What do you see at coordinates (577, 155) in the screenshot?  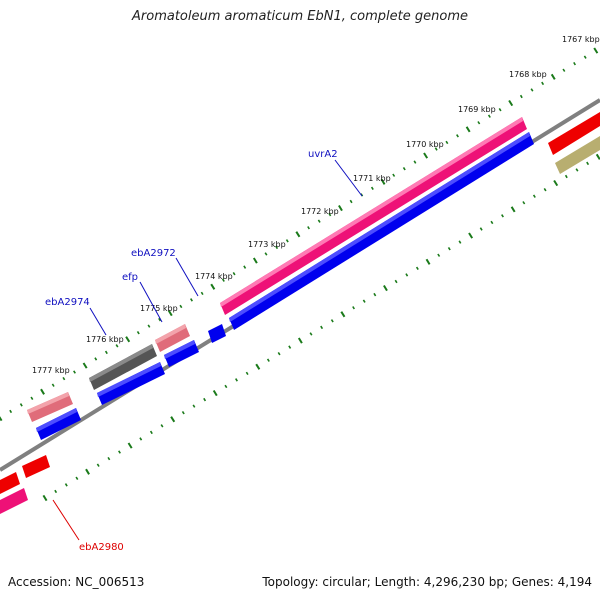 I see `gene-olive-top-right` at bounding box center [577, 155].